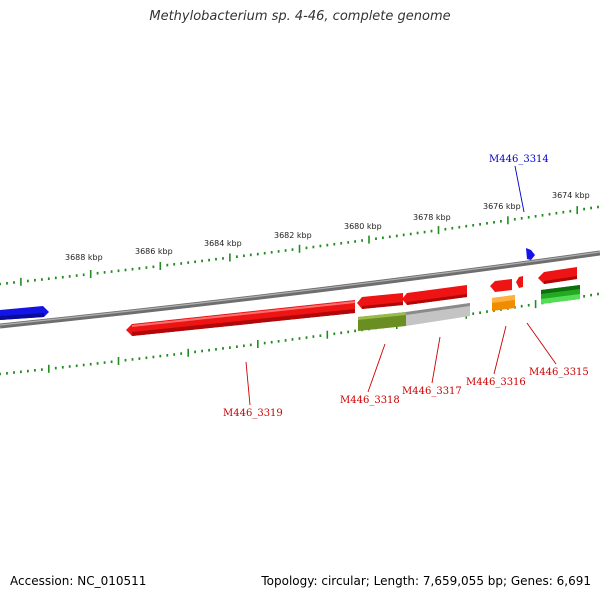 This screenshot has width=600, height=600. I want to click on scale-label-3686: 3686 kbp, so click(154, 251).